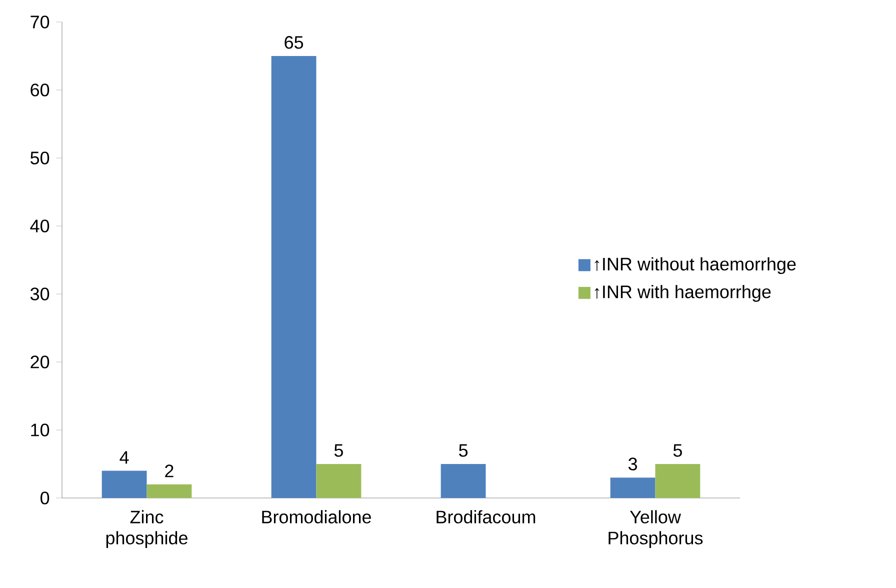 This screenshot has width=896, height=588. I want to click on x-tick-label: Bromodialone, so click(316, 517).